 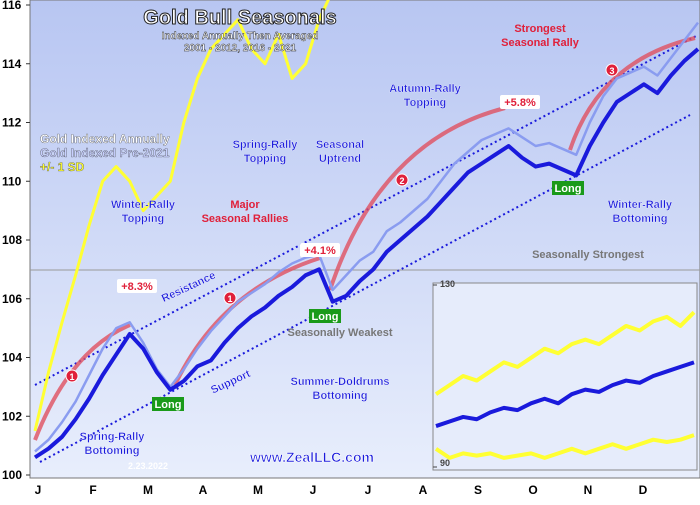 I want to click on y-tick-label: 106, so click(x=12, y=299).